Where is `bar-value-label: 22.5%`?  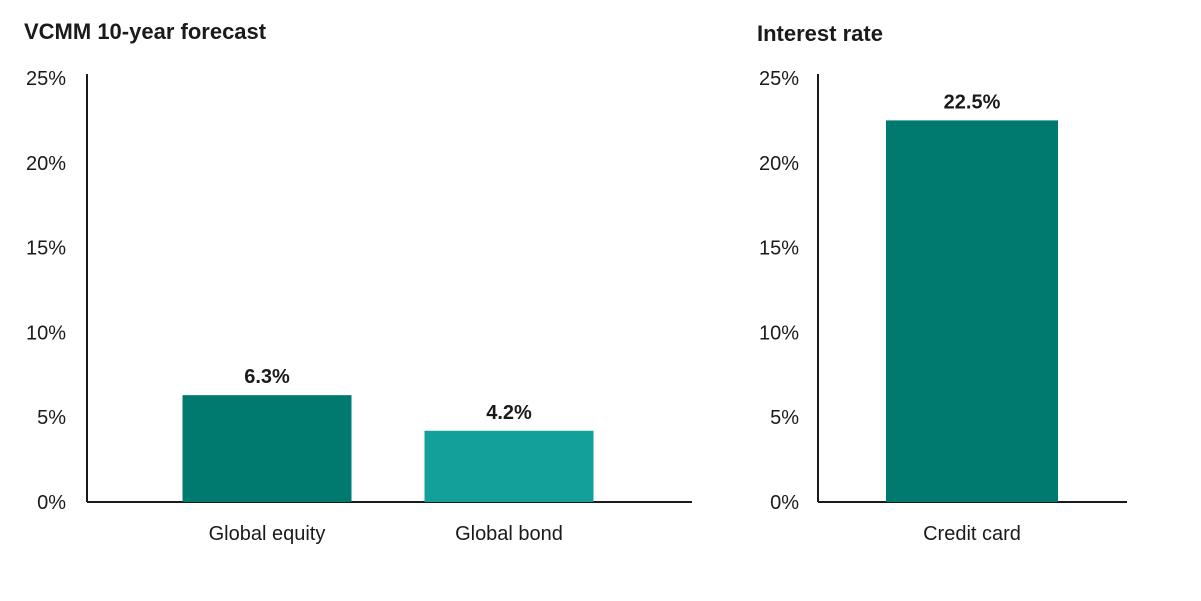
bar-value-label: 22.5% is located at coordinates (972, 102).